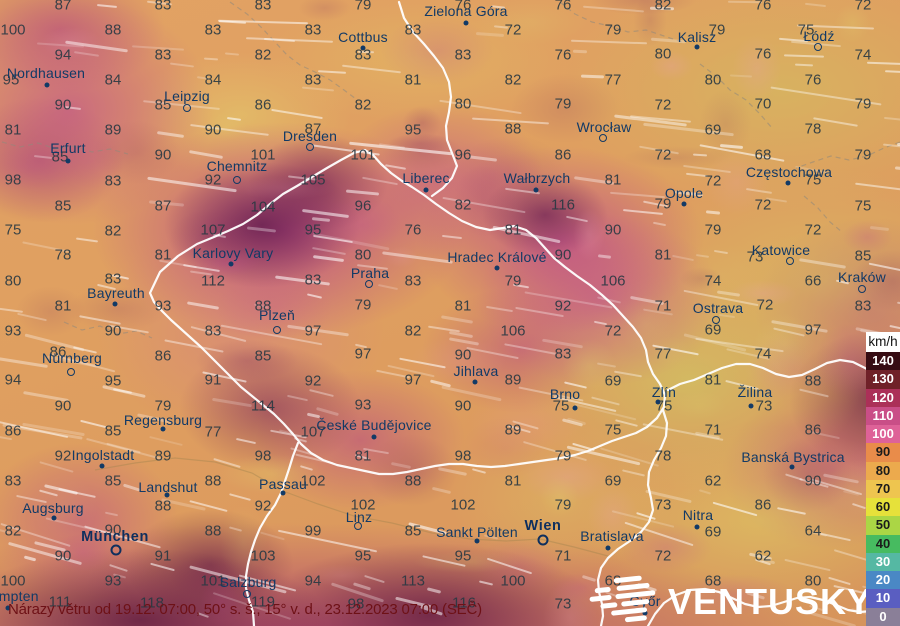  I want to click on city-label: Bayreuth, so click(116, 293).